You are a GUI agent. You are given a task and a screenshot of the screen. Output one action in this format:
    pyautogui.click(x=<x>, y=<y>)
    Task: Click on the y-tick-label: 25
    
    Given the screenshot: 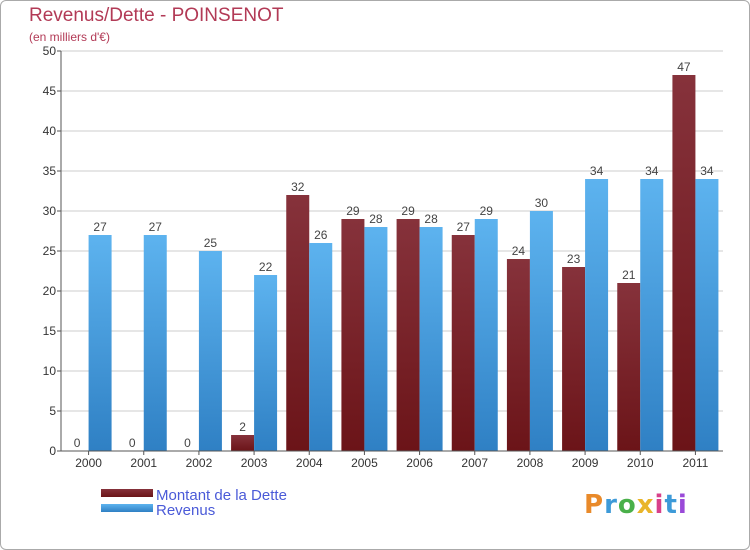 What is the action you would take?
    pyautogui.click(x=50, y=251)
    